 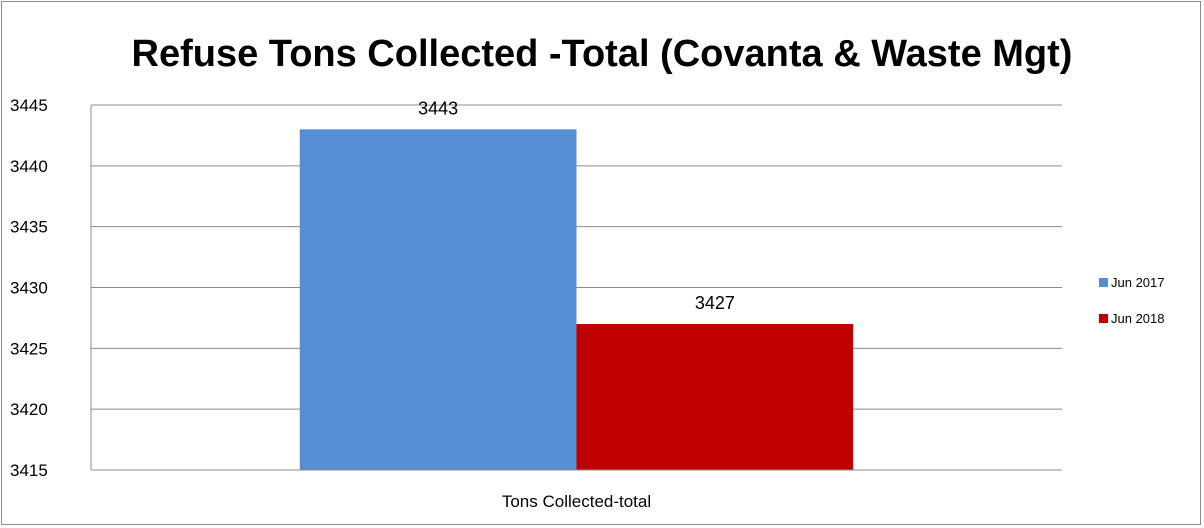 I want to click on data-labels: 3443 3427, so click(x=576, y=205).